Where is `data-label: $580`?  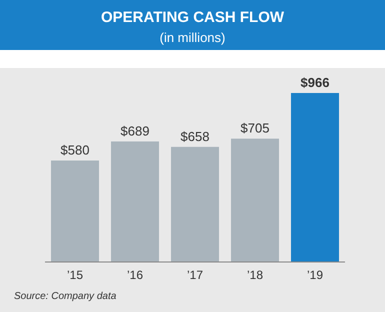 data-label: $580 is located at coordinates (75, 150).